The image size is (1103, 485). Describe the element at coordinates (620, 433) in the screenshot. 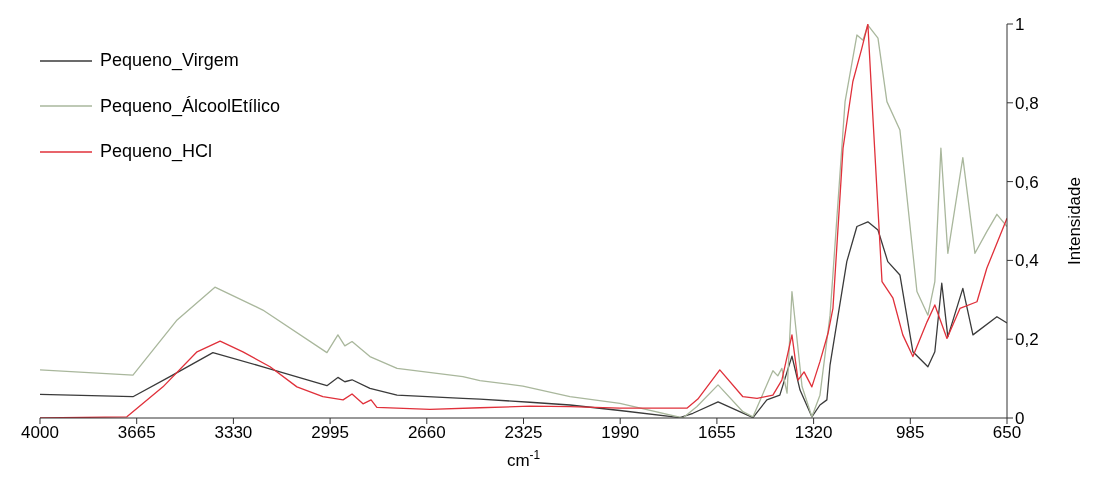

I see `x-tick-label: 1990` at that location.